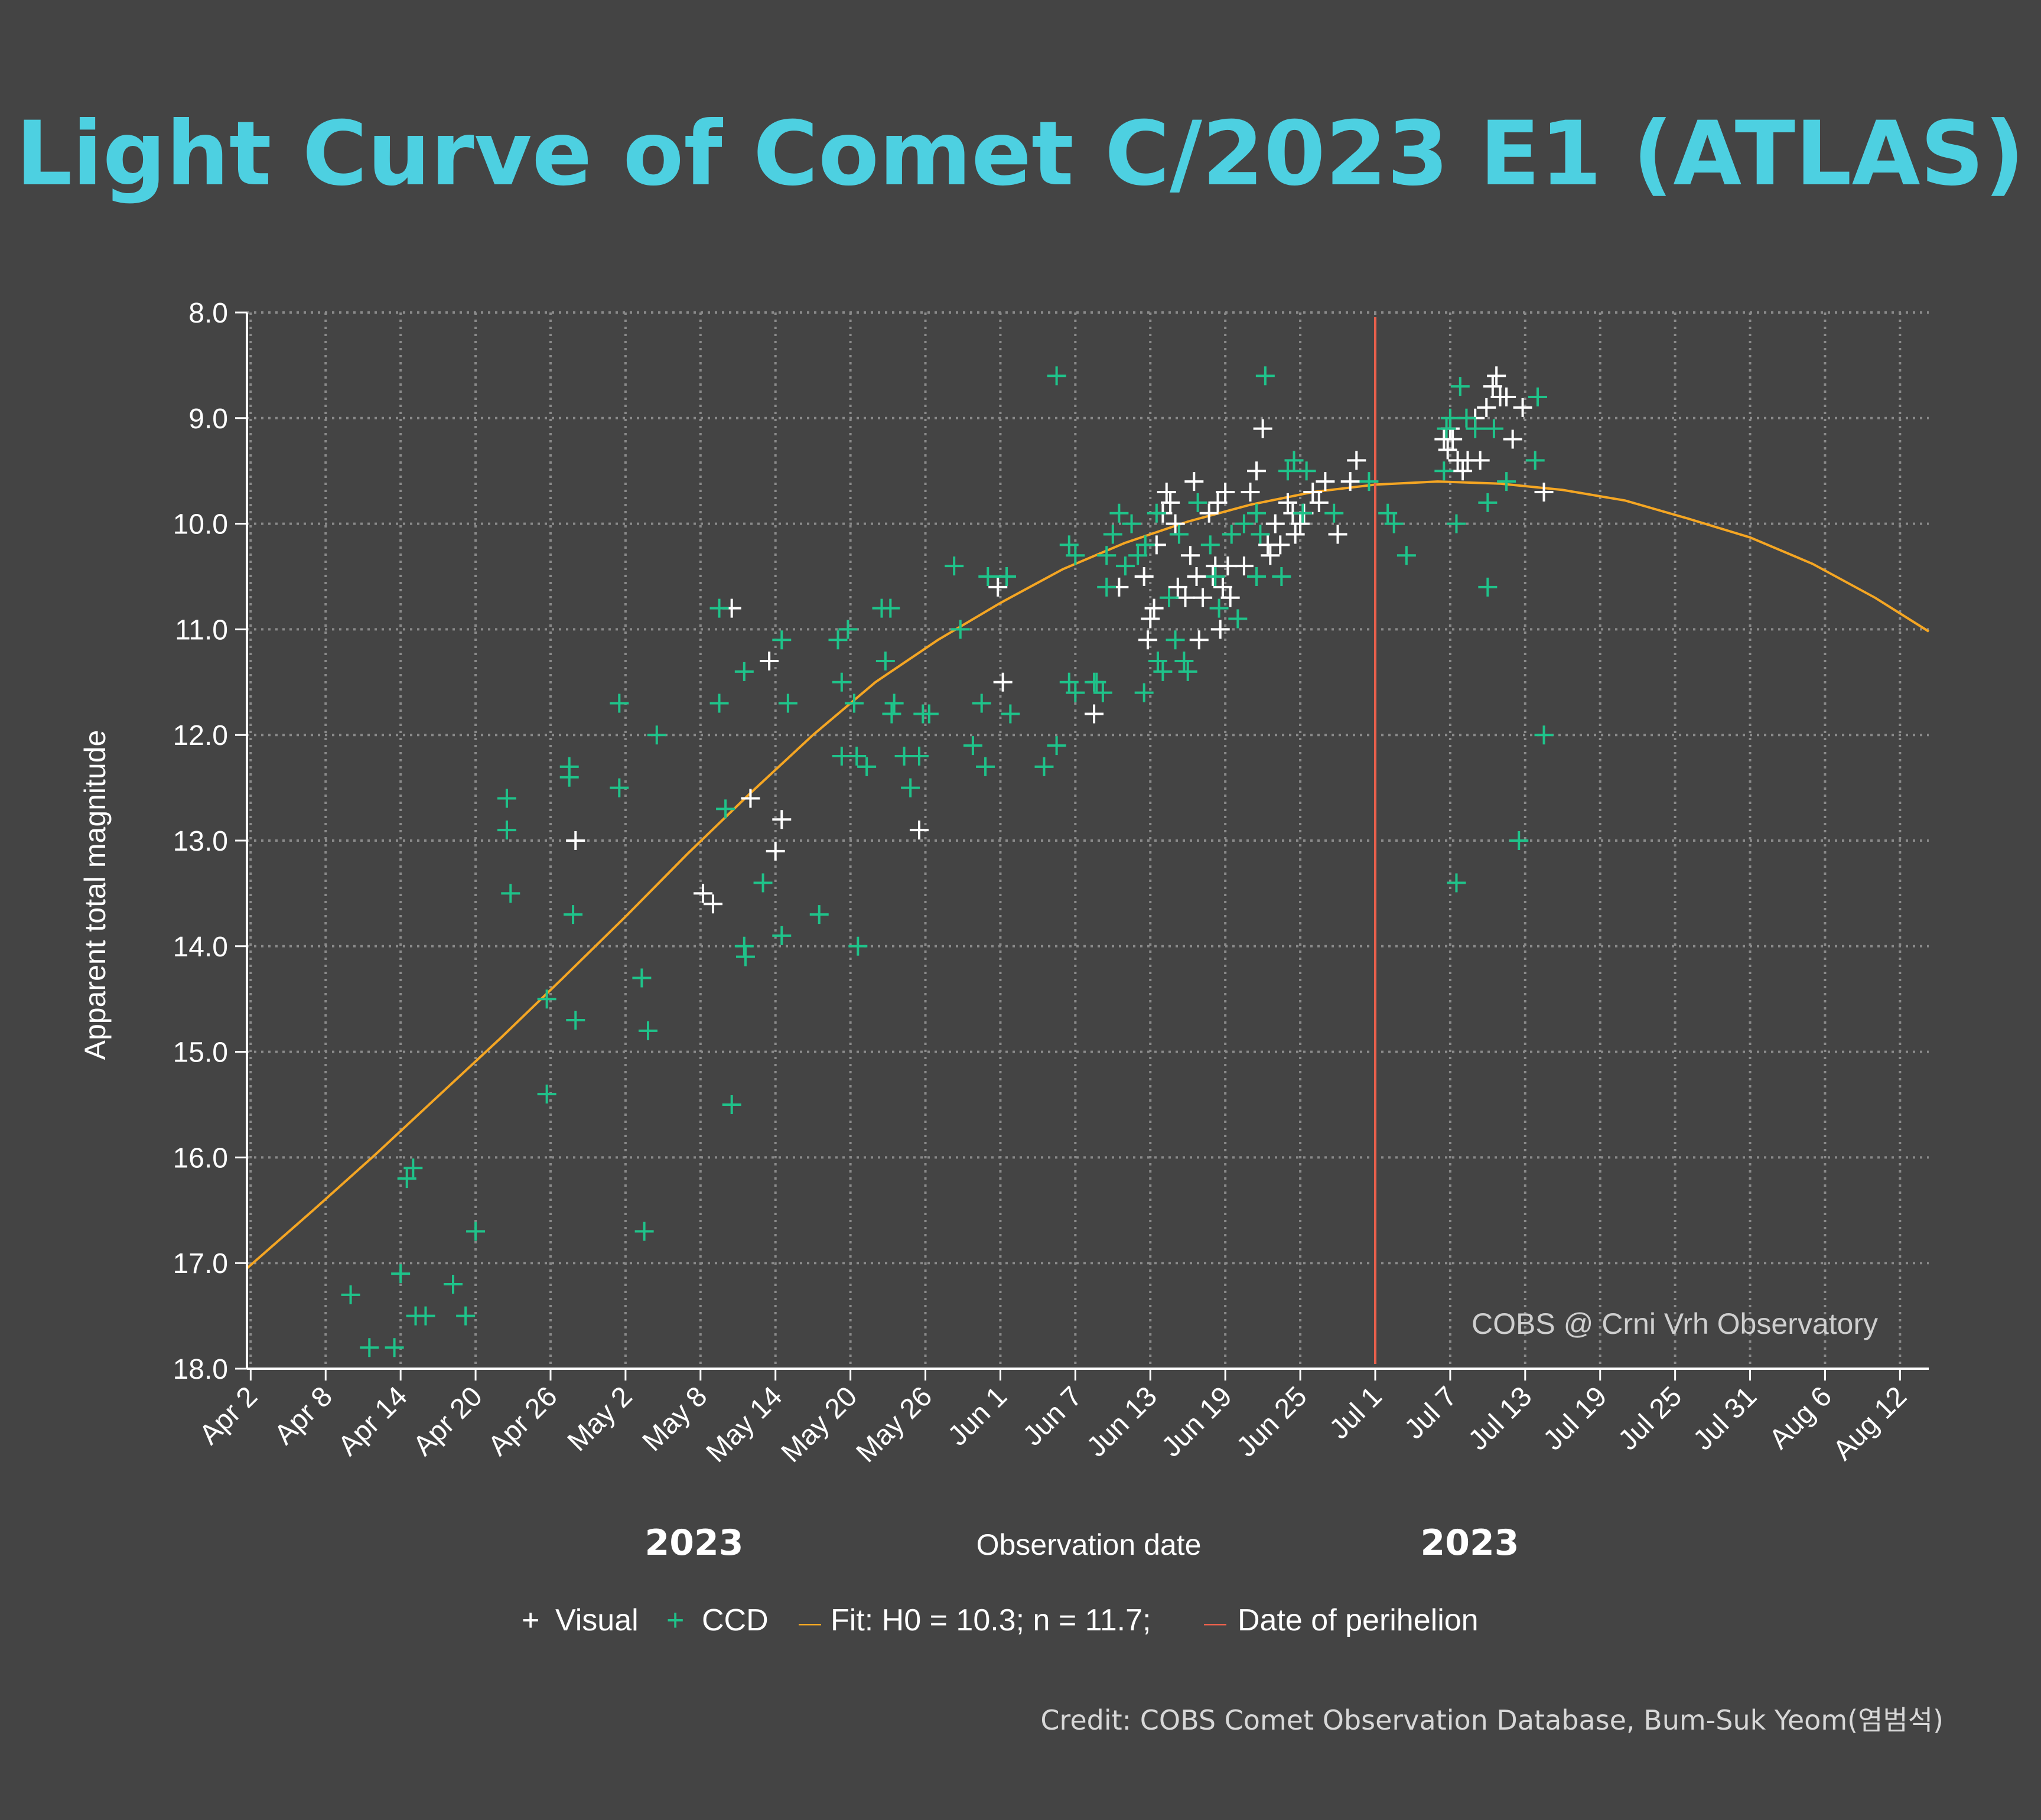  What do you see at coordinates (991, 1620) in the screenshot?
I see `legend-fit-label: Fit: H0 = 10.3; n = 11.7;` at bounding box center [991, 1620].